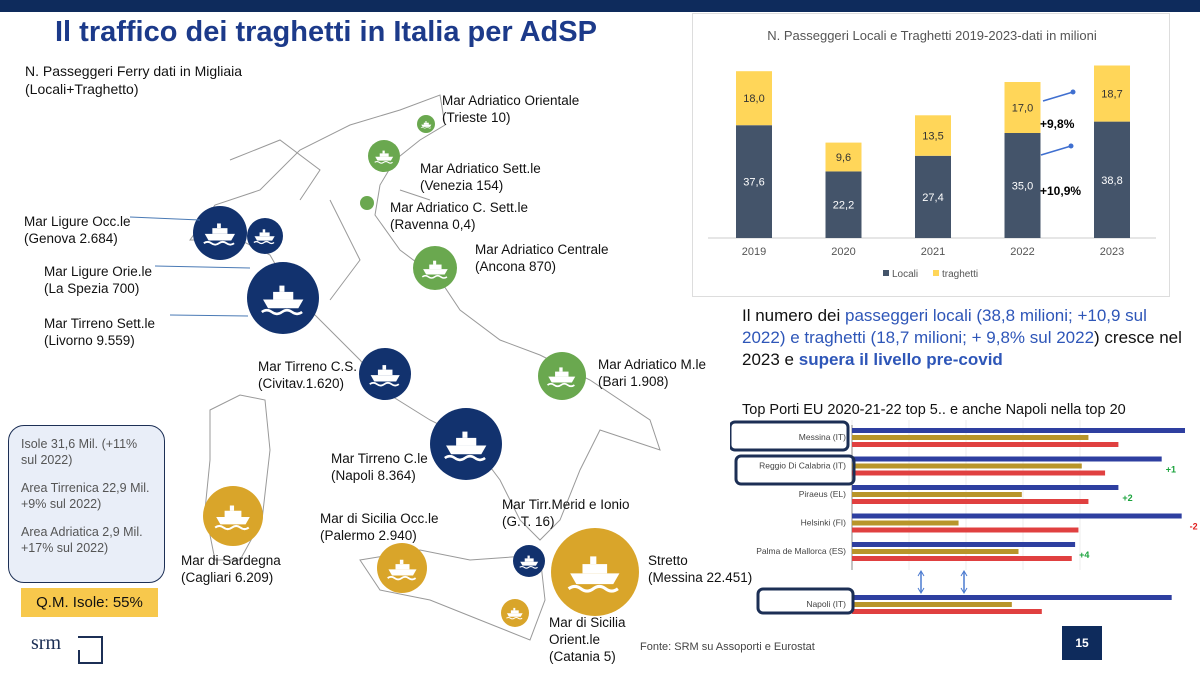 The width and height of the screenshot is (1200, 675). I want to click on port-marker-messina, so click(595, 572).